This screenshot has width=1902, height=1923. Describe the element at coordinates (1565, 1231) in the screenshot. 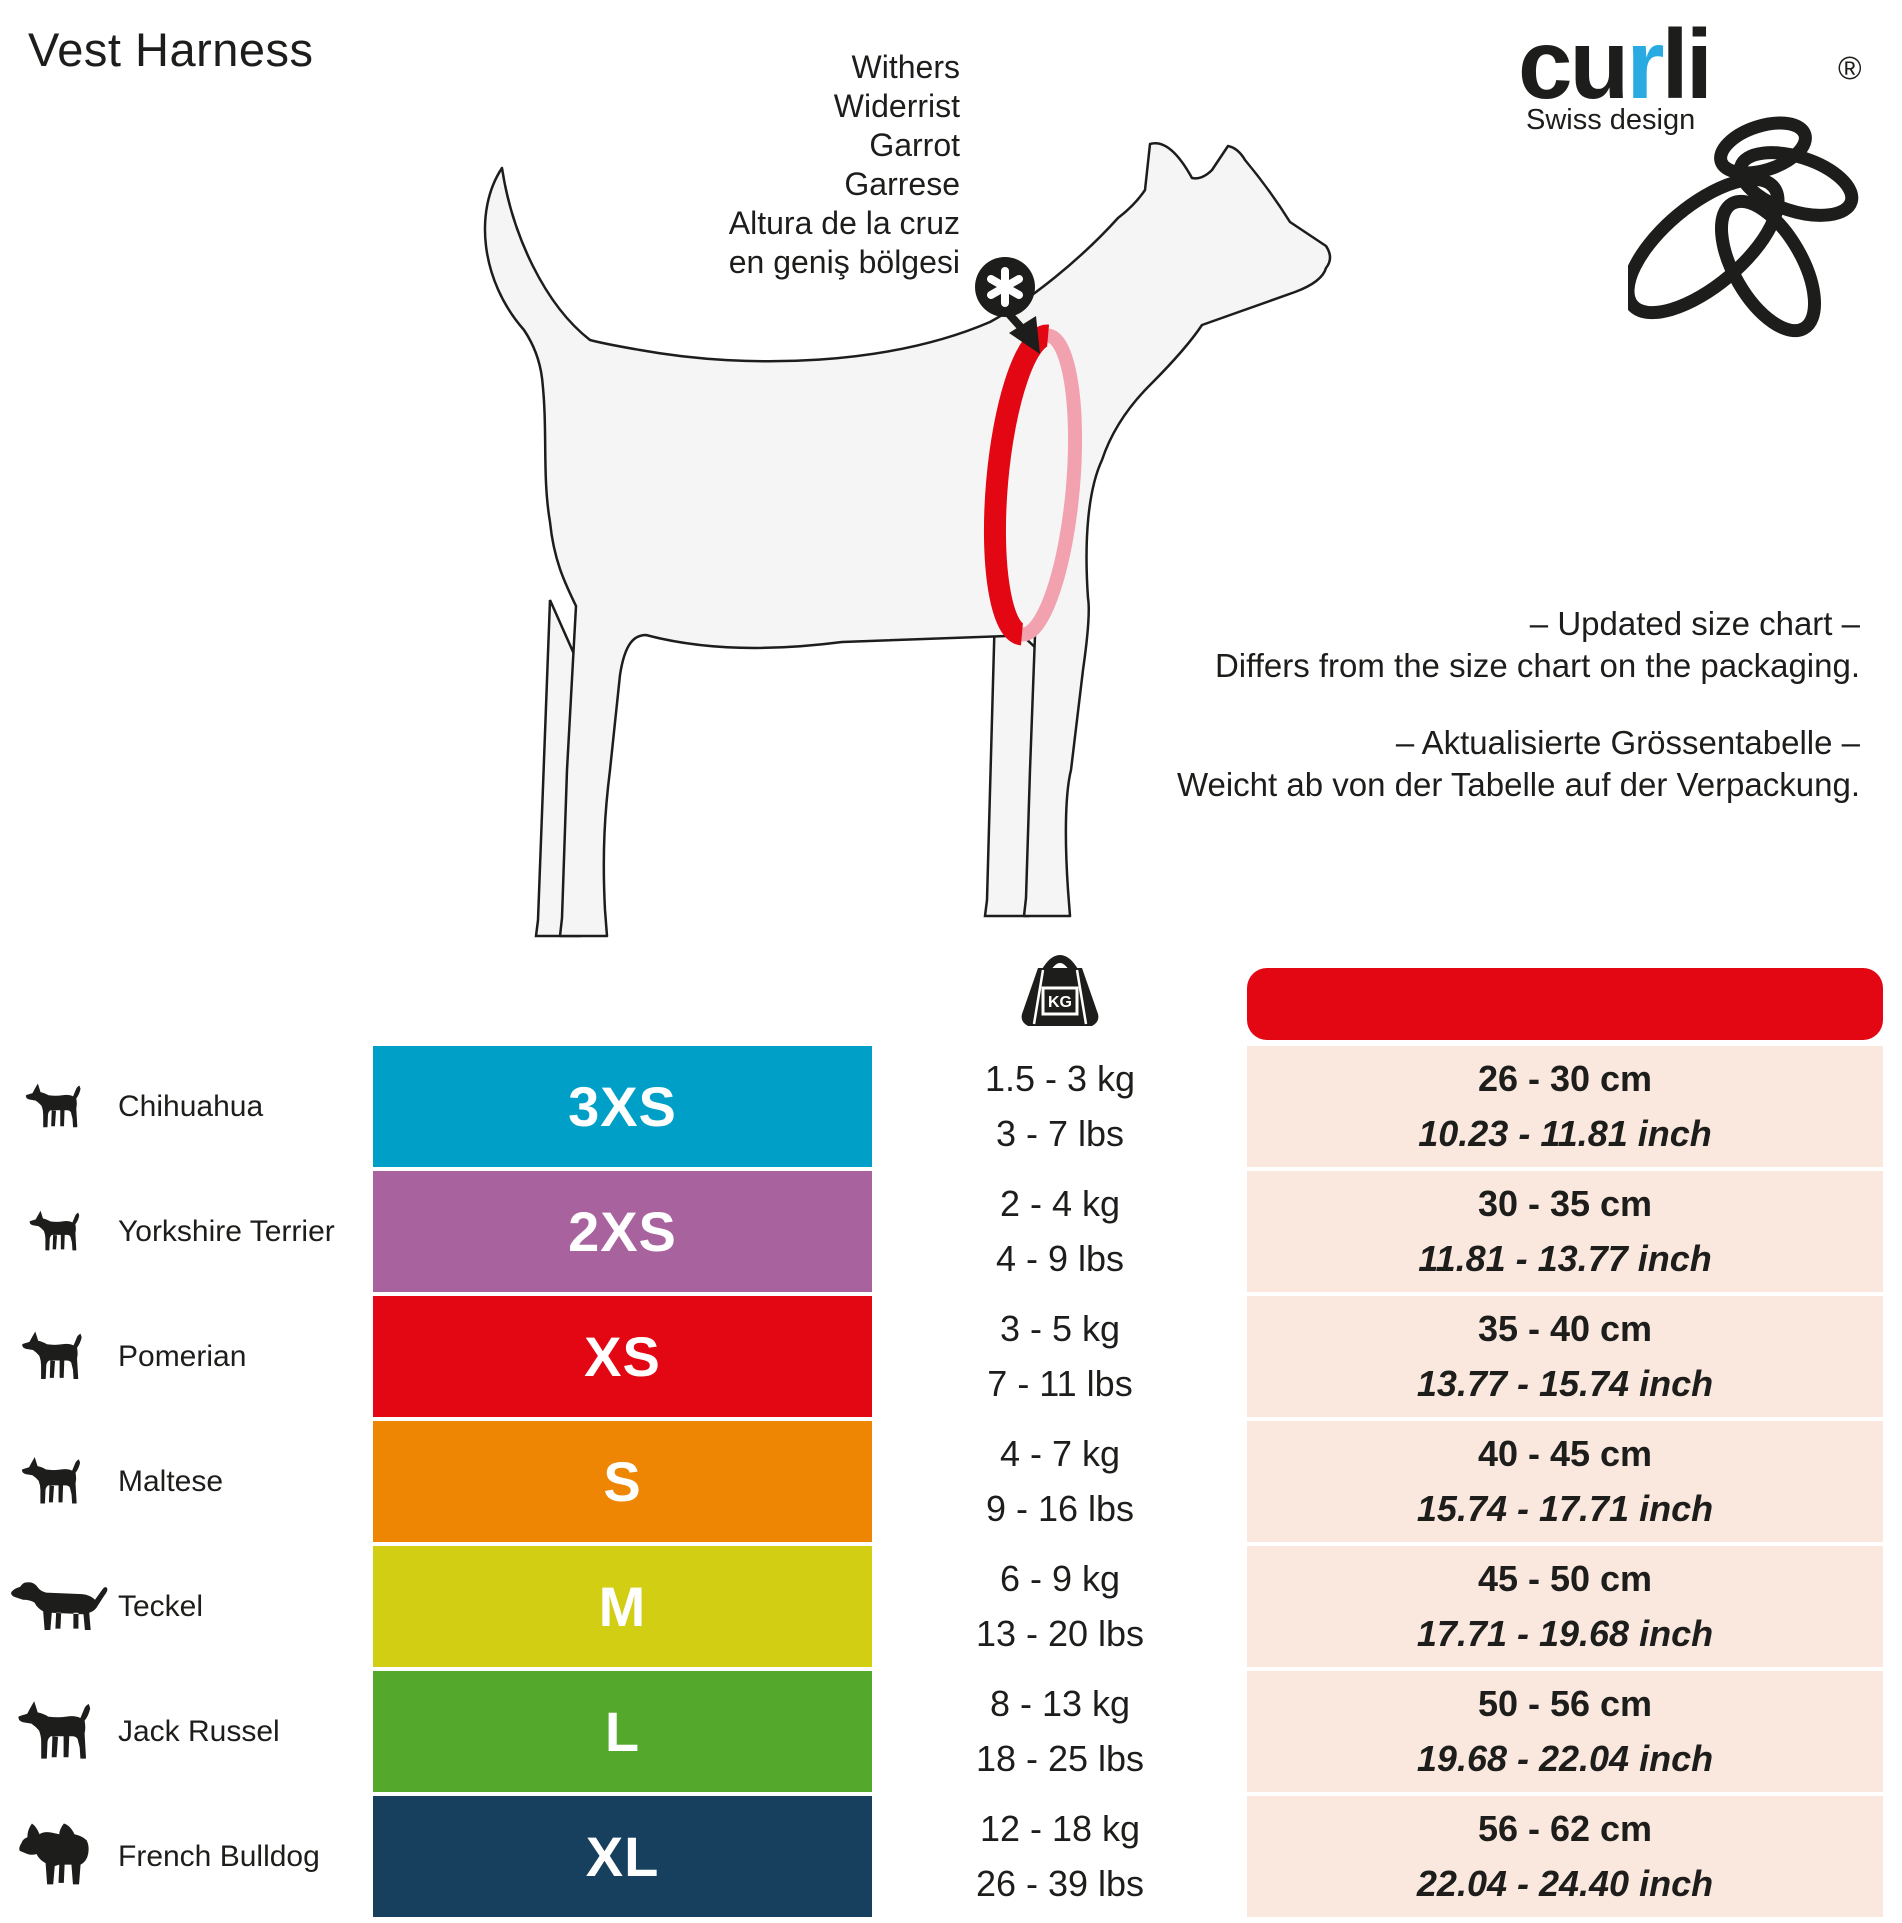

I see `girth-cell: 30 - 35 cm 11.81 - 13.77 inch` at that location.